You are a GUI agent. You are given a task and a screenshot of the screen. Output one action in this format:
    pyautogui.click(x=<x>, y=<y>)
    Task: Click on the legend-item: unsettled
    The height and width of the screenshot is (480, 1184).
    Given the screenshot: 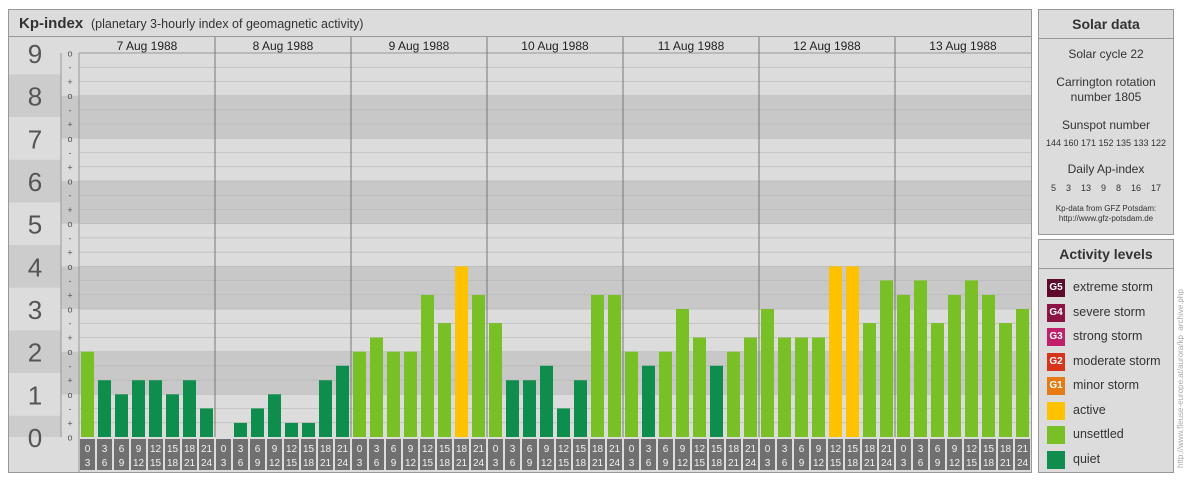 What is the action you would take?
    pyautogui.click(x=1109, y=436)
    